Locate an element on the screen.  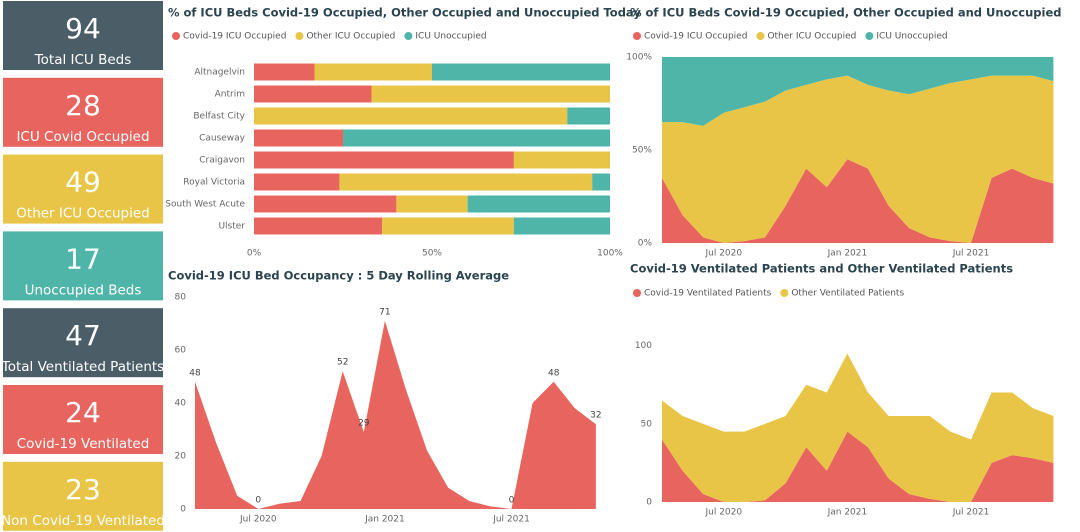
kpi-label: Covid-19 Ventilated is located at coordinates (83, 444).